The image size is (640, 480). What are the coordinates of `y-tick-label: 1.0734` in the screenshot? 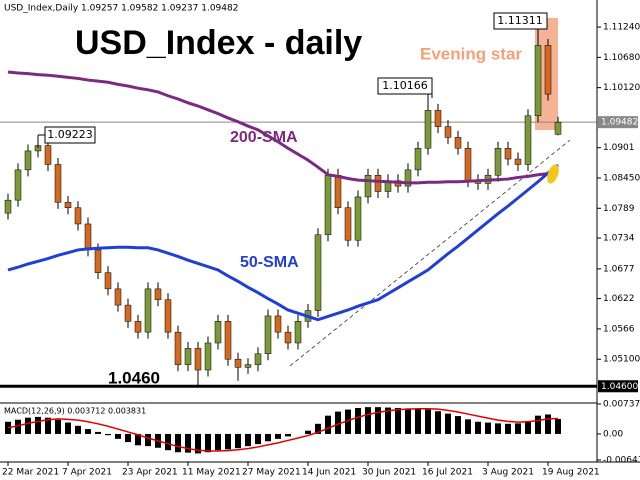 It's located at (619, 239).